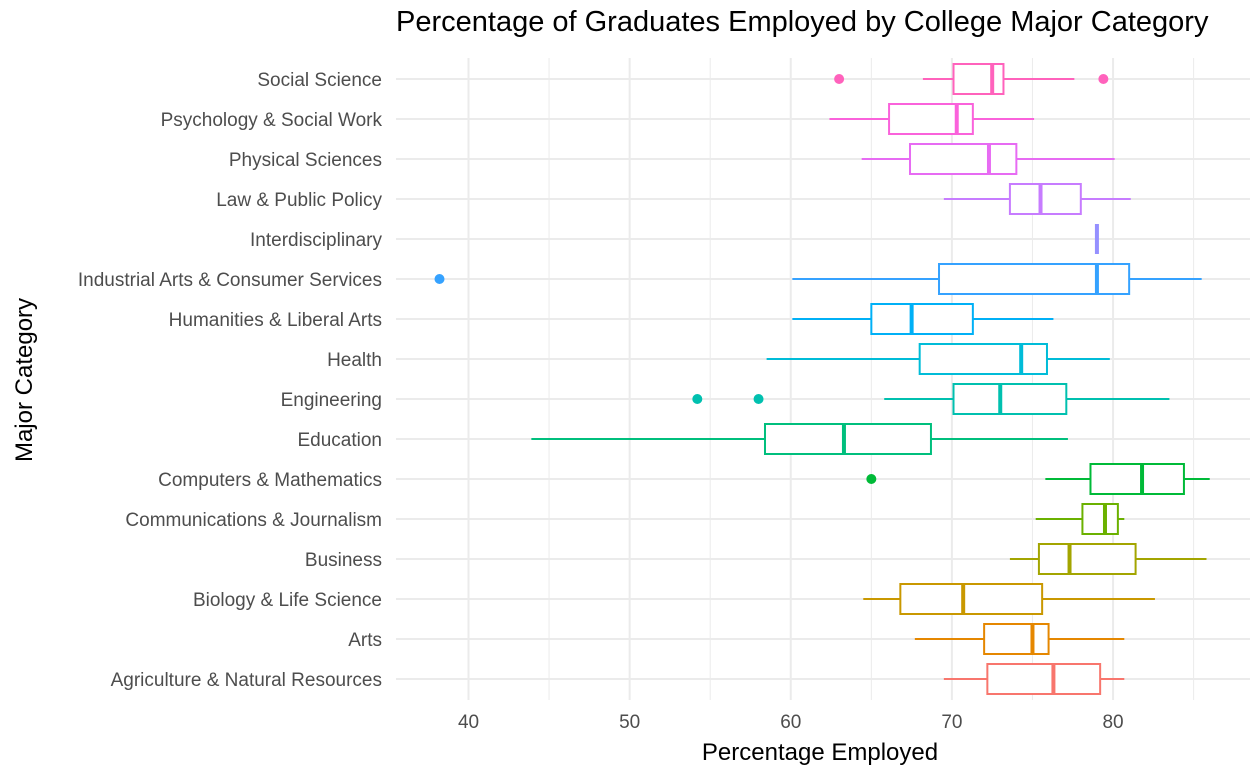  I want to click on boxplot-health, so click(938, 359).